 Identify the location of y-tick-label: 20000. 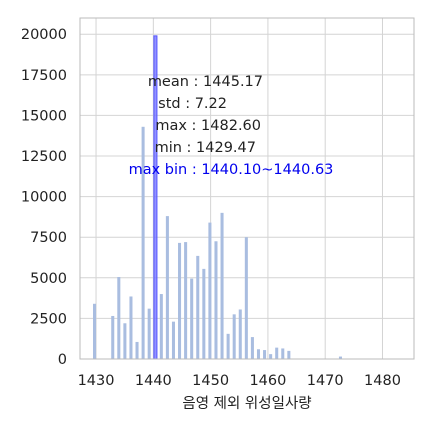
(44, 35).